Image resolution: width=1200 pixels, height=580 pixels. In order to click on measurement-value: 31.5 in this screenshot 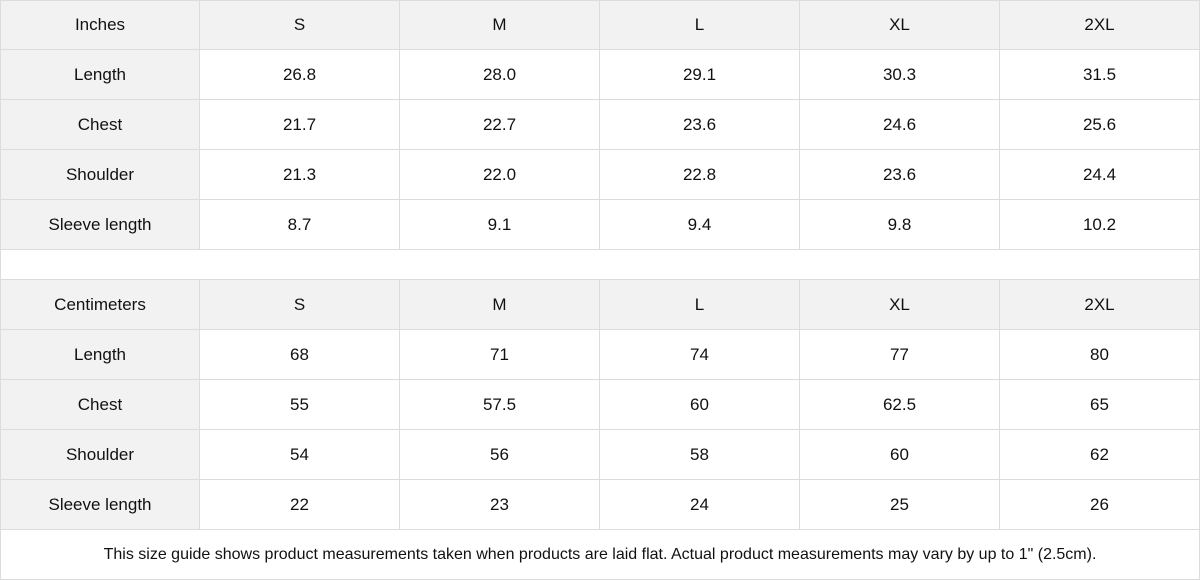, I will do `click(1100, 75)`.